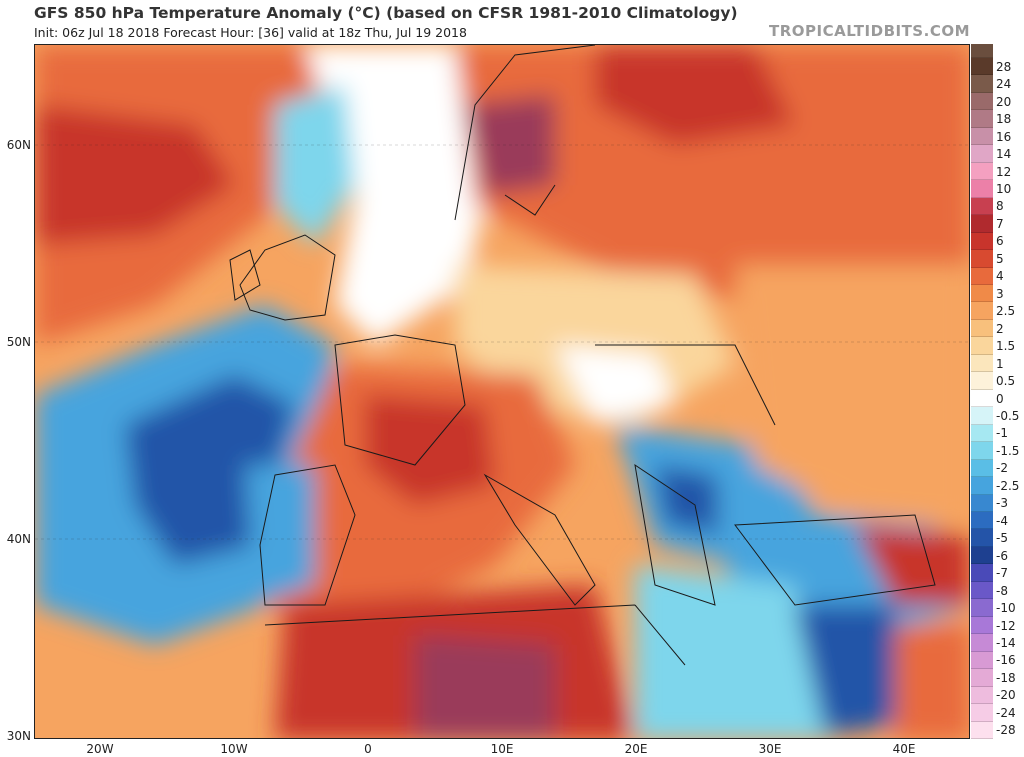 The height and width of the screenshot is (757, 1024). I want to click on colorbar-label: -6, so click(1002, 555).